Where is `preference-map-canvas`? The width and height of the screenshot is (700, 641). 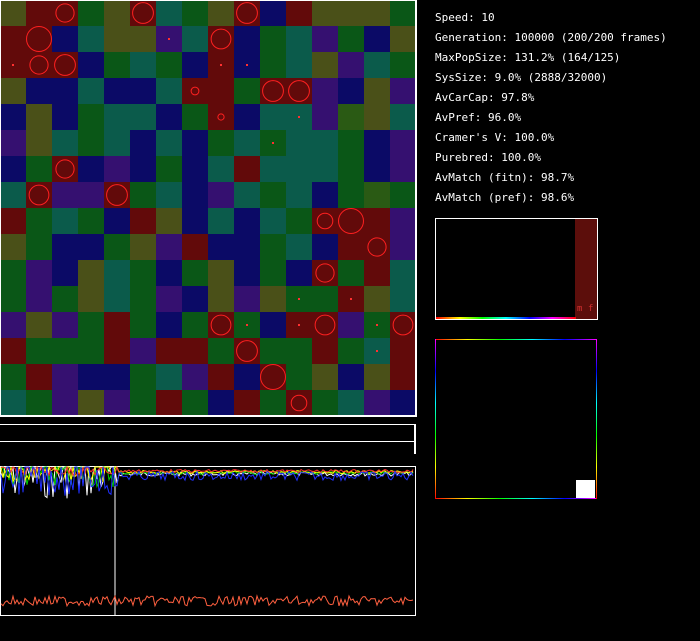
preference-map-canvas is located at coordinates (516, 419).